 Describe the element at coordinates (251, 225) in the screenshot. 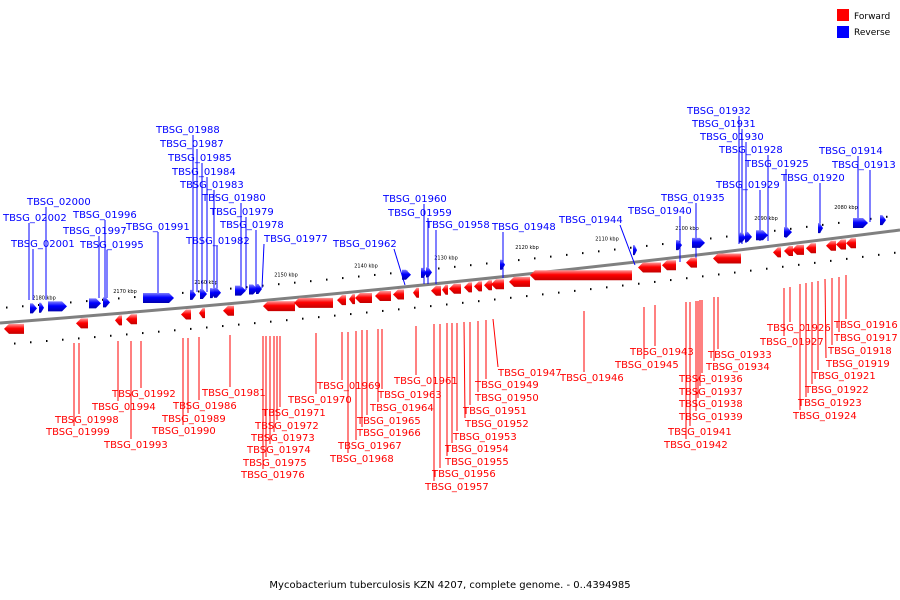

I see `gene-label: TBSG_01978` at that location.